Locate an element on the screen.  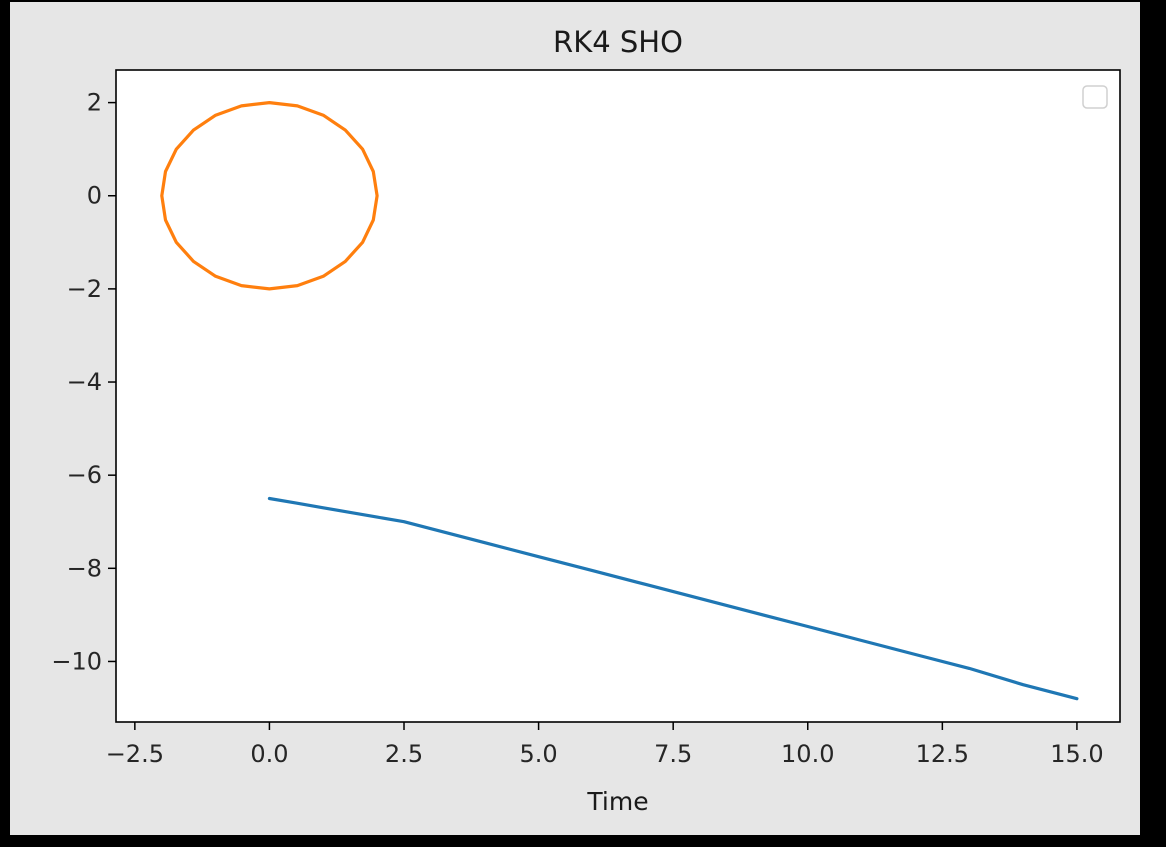
x-tick-label: 7.5 is located at coordinates (673, 754).